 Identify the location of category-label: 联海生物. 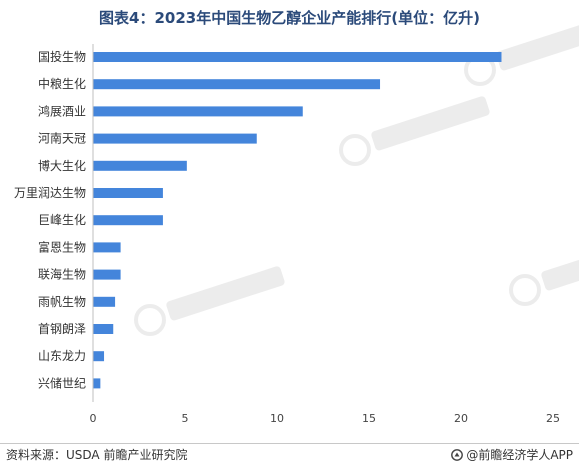
(62, 274).